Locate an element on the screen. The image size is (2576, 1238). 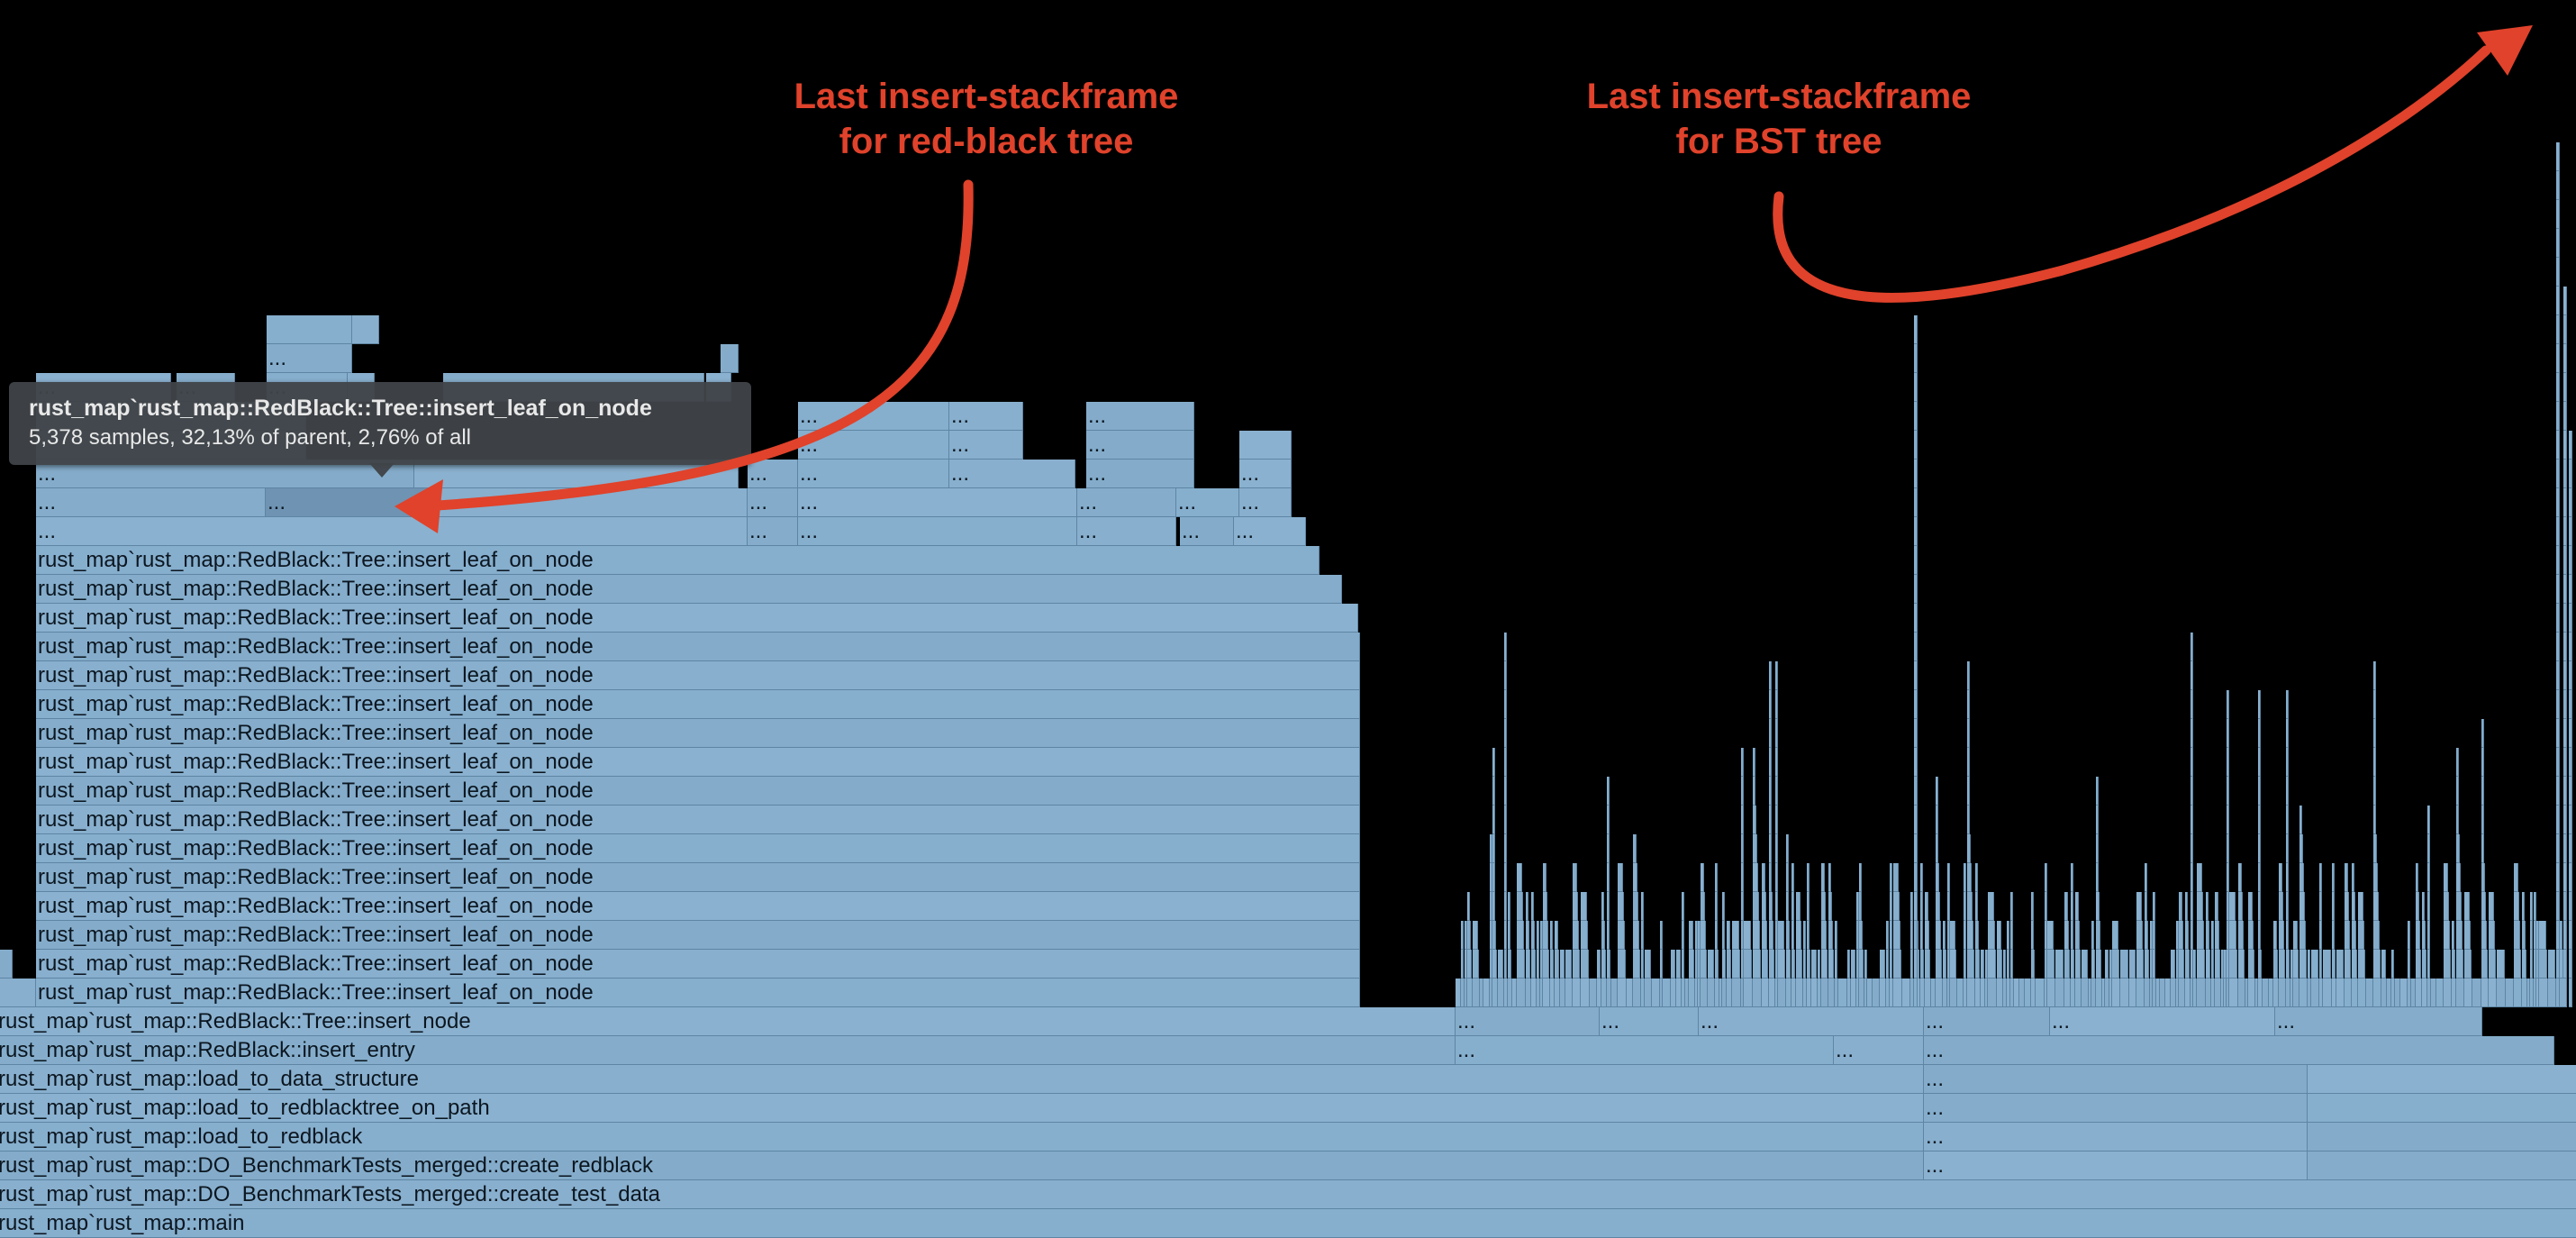
frame-load-to-redblack: rust_map`rust_map::load_to_redblack is located at coordinates (962, 1137).